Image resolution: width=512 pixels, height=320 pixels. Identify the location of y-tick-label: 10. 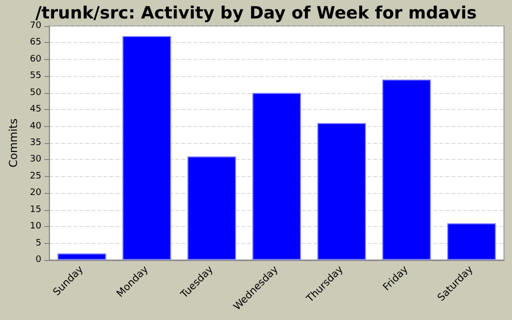
(36, 227).